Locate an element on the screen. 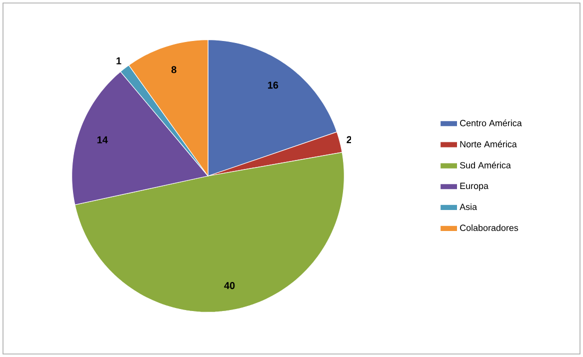 This screenshot has height=357, width=583. data-label: 1 is located at coordinates (119, 60).